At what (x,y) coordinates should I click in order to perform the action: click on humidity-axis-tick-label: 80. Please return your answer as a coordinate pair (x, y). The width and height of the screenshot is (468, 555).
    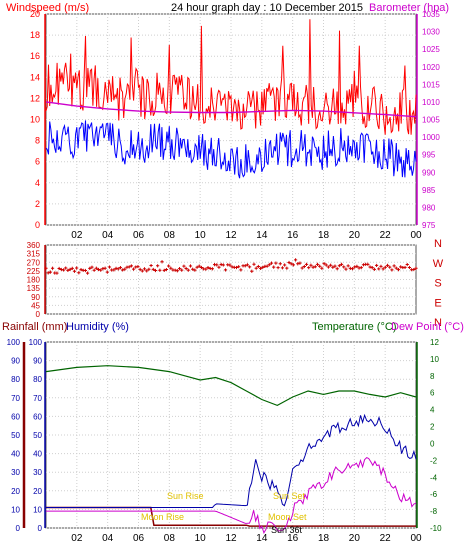
    Looking at the image, I should click on (37, 379).